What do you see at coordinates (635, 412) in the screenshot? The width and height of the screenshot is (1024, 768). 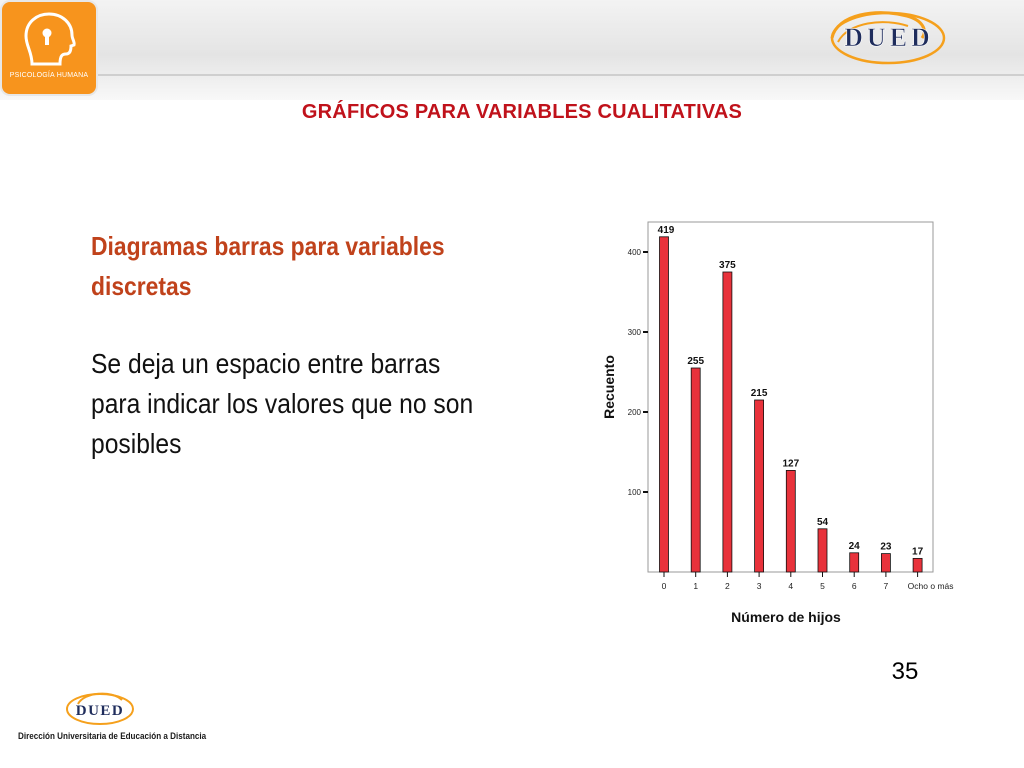 I see `y-tick-label-200: 200` at bounding box center [635, 412].